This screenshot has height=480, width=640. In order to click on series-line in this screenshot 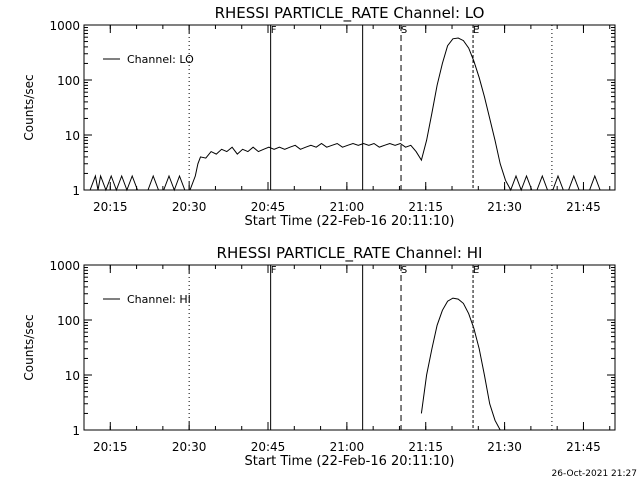, I will do `click(460, 364)`.